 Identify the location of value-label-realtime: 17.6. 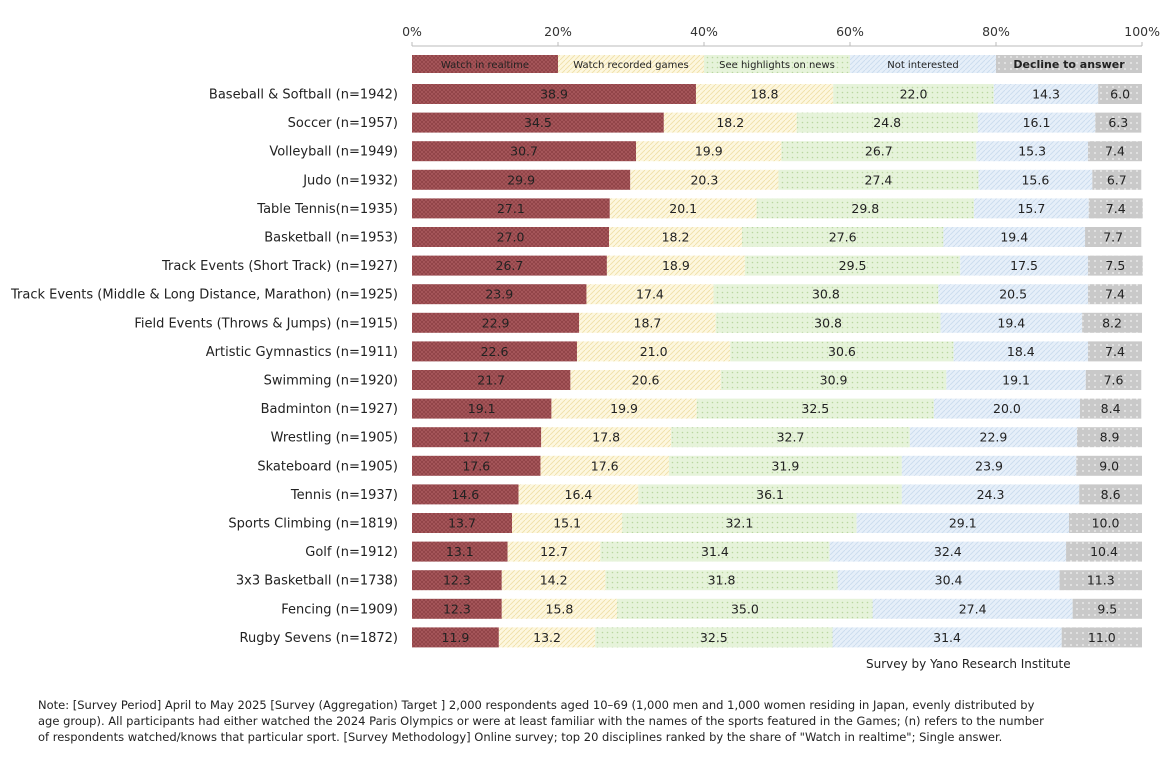
(476, 465).